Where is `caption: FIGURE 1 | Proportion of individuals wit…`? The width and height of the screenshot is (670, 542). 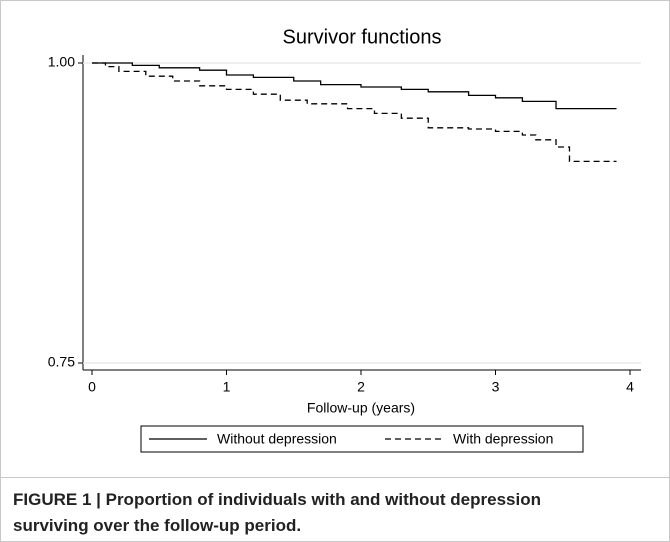
caption: FIGURE 1 | Proportion of individuals wit… is located at coordinates (277, 512).